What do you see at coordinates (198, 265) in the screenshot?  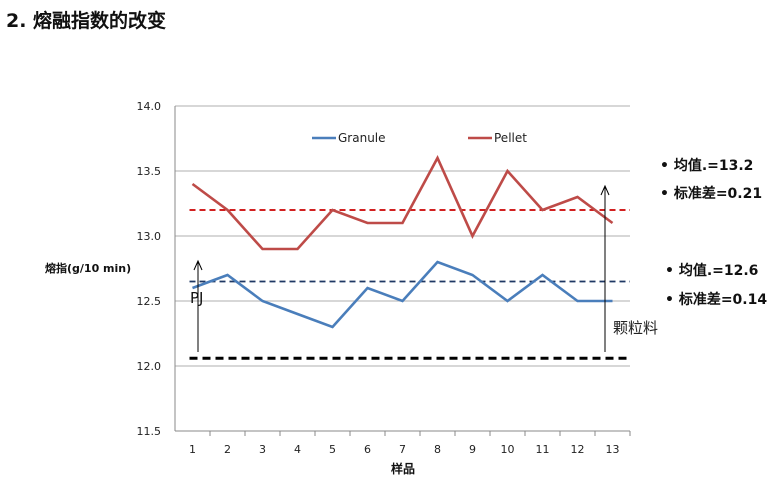 I see `pj-arrowhead` at bounding box center [198, 265].